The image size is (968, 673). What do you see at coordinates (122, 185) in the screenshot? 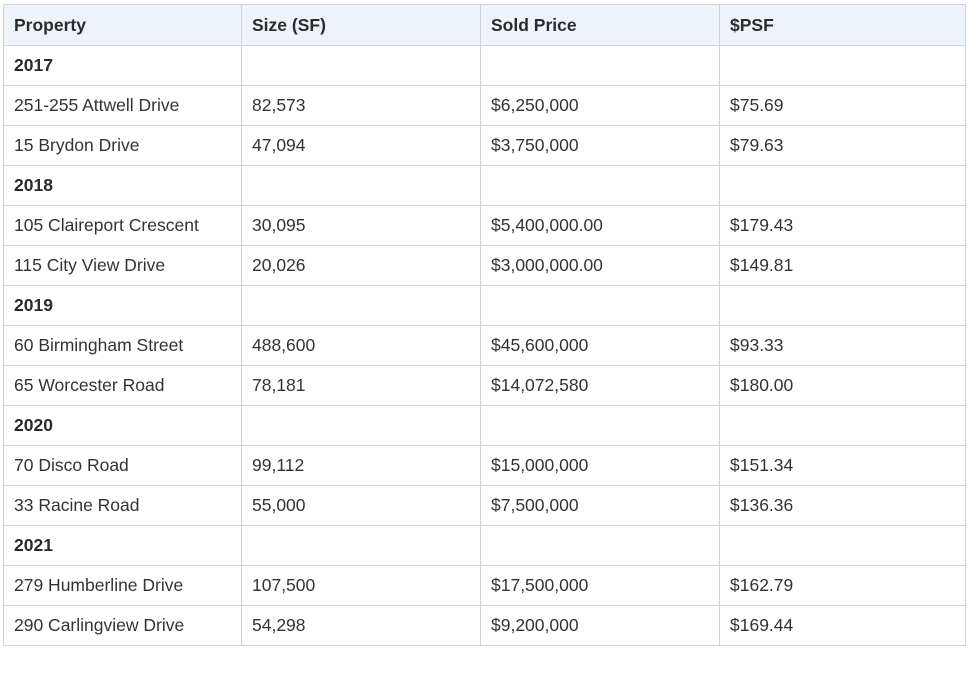
I see `year-label: 2018` at bounding box center [122, 185].